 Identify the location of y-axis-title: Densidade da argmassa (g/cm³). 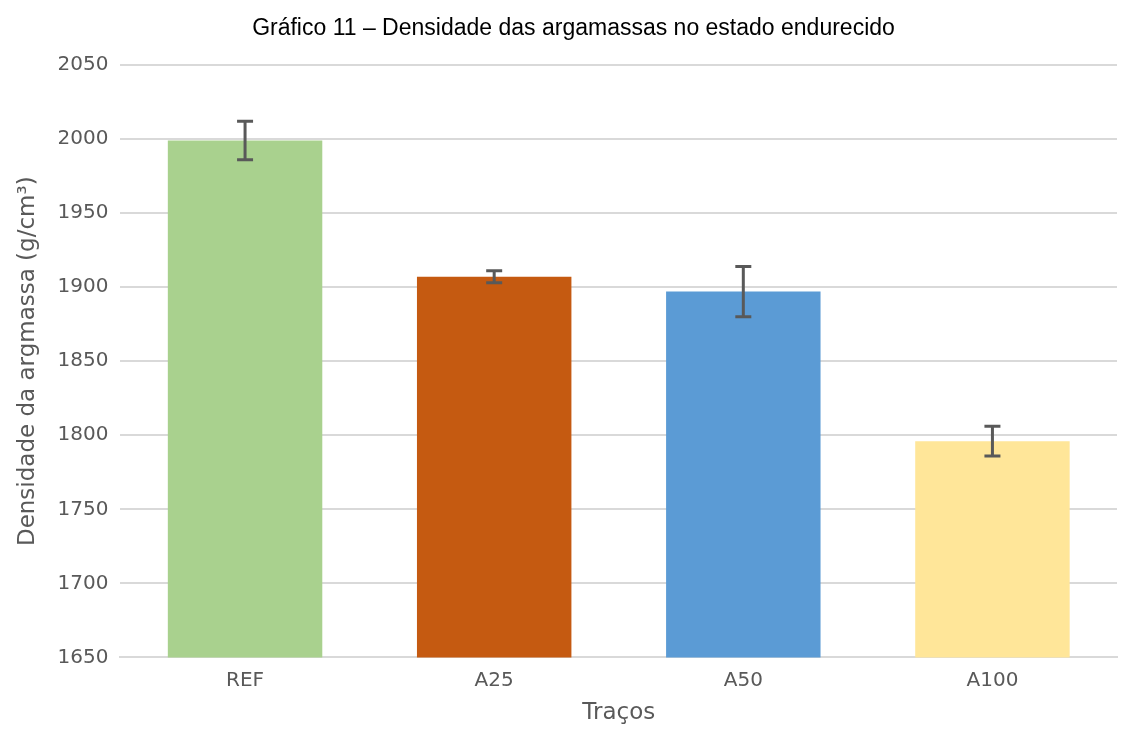
(25, 361).